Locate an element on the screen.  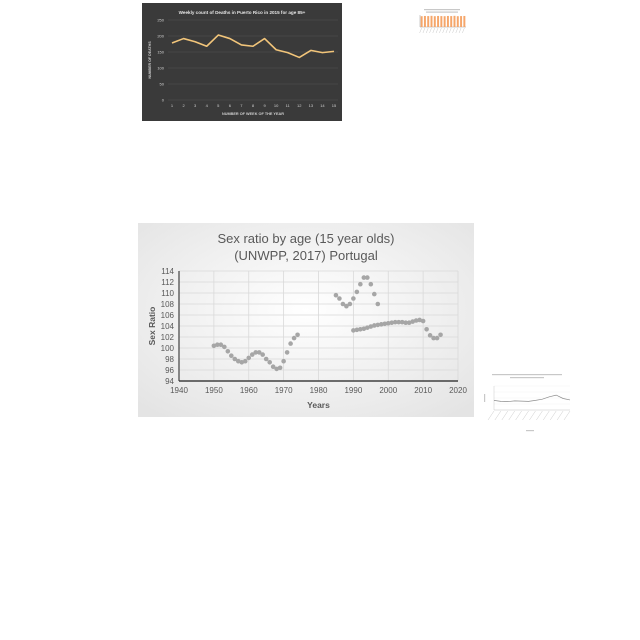
x-tick-label: 2010 is located at coordinates (423, 390).